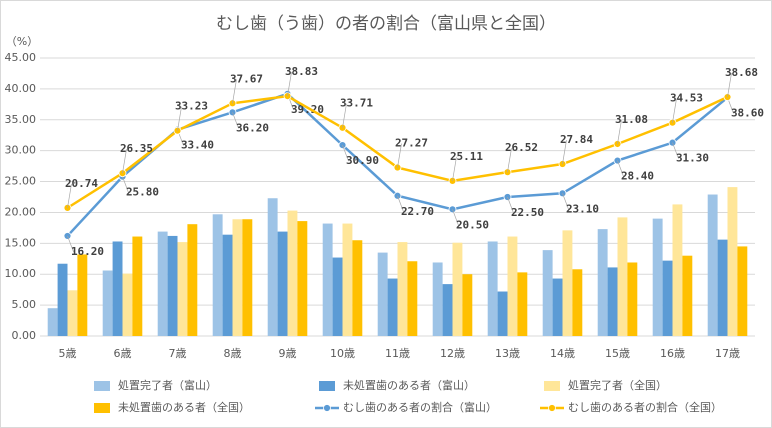 The height and width of the screenshot is (428, 772). Describe the element at coordinates (411, 143) in the screenshot. I see `data-label: 27.27` at that location.